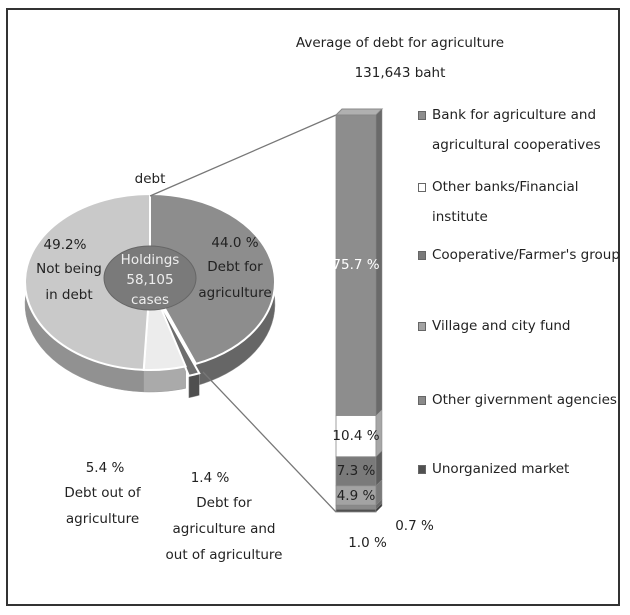 Image resolution: width=630 pixels, height=615 pixels. What do you see at coordinates (102, 506) in the screenshot?
I see `pie-category-label: Debt out of agriculture` at bounding box center [102, 506].